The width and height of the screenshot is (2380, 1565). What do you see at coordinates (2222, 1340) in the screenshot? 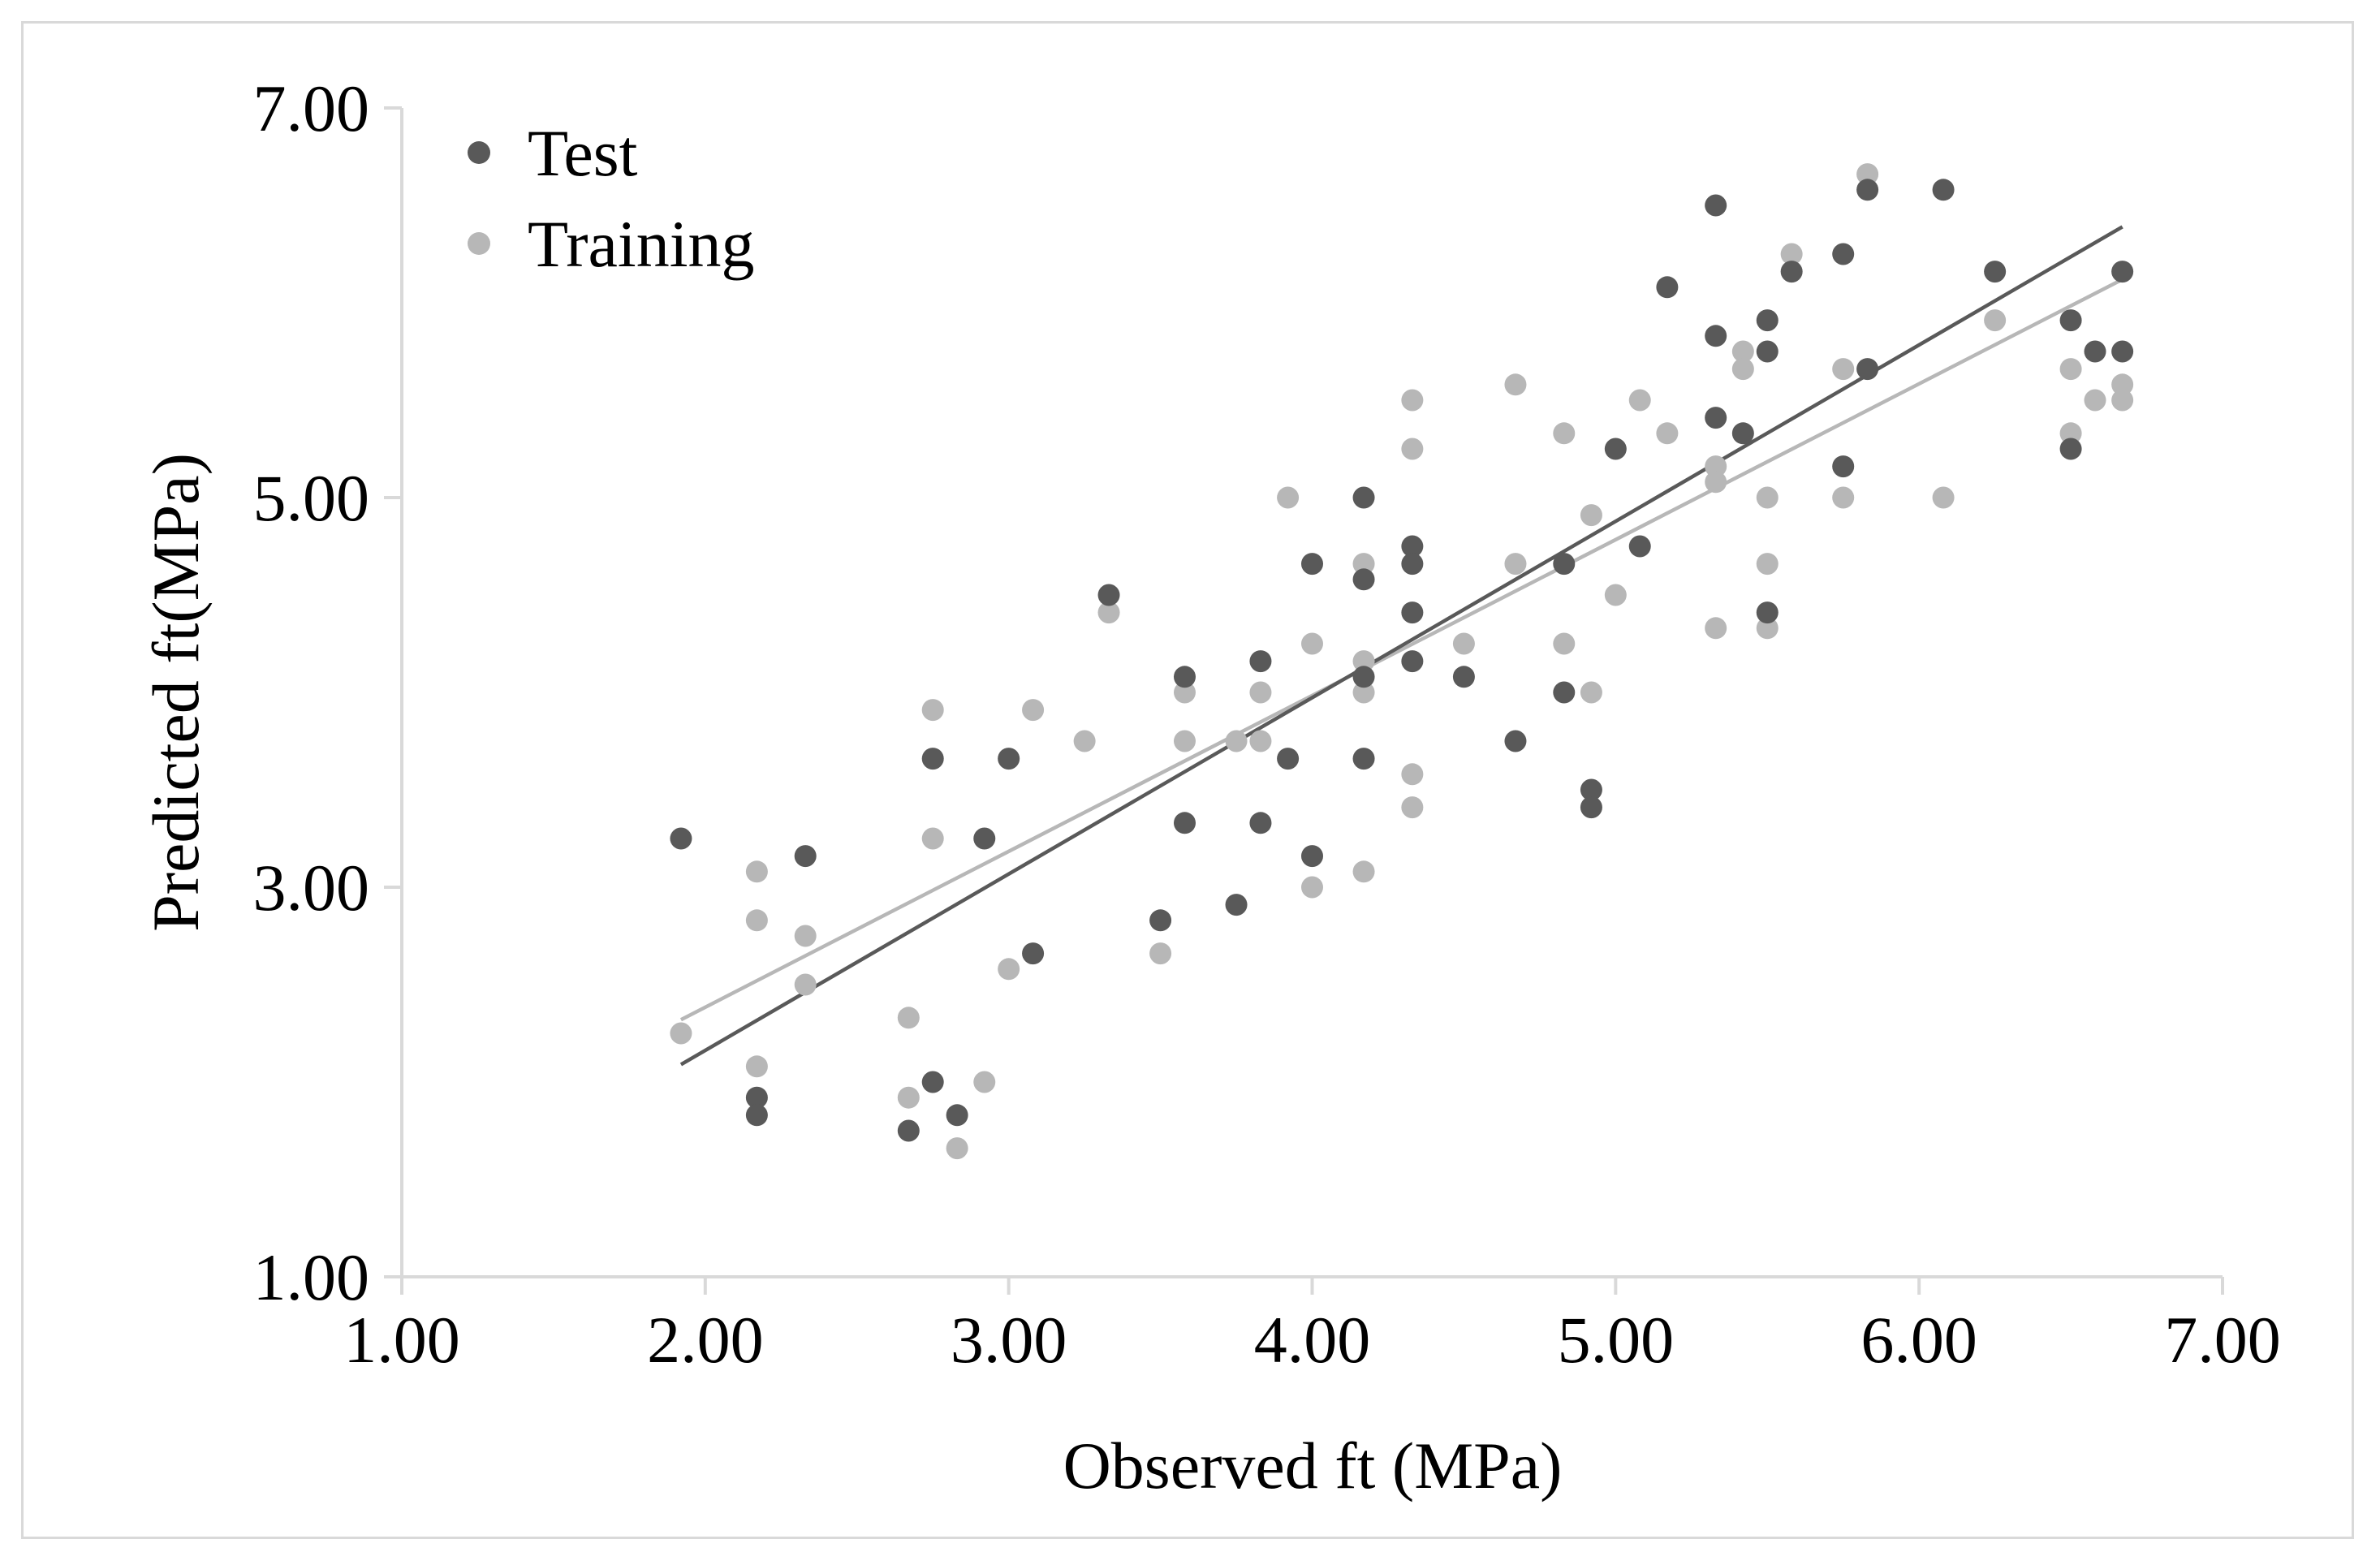
I see `x-tick-label: 7.00` at bounding box center [2222, 1340].